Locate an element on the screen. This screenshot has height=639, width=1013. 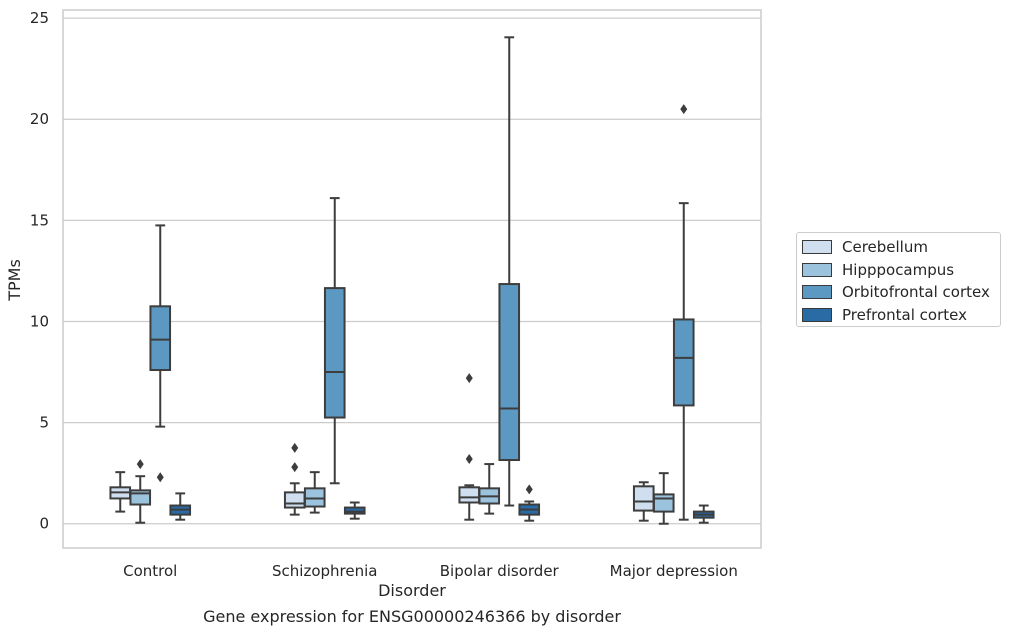
y-tick-label: 25 is located at coordinates (39, 18).